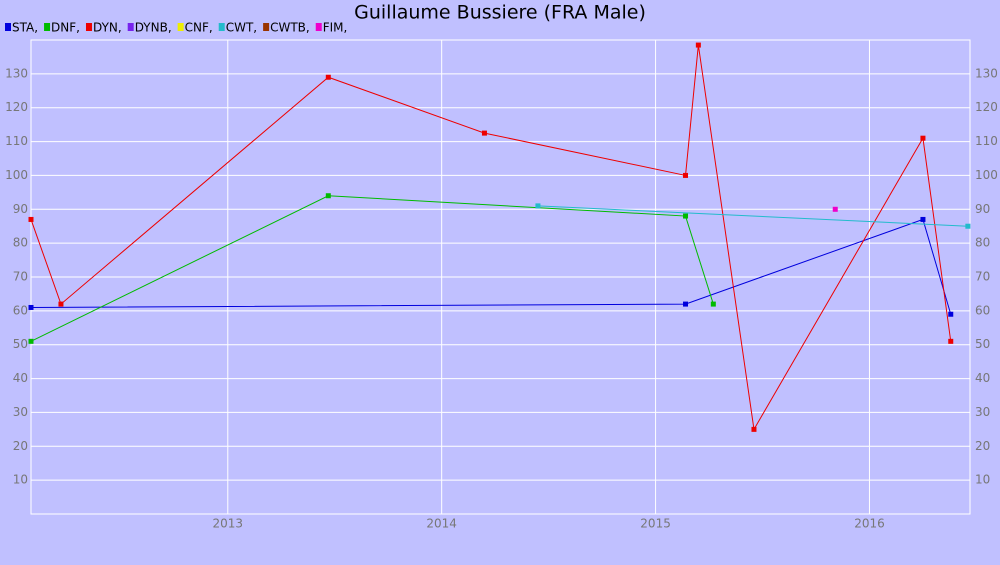  I want to click on y-tick-label: 90, so click(20, 209).